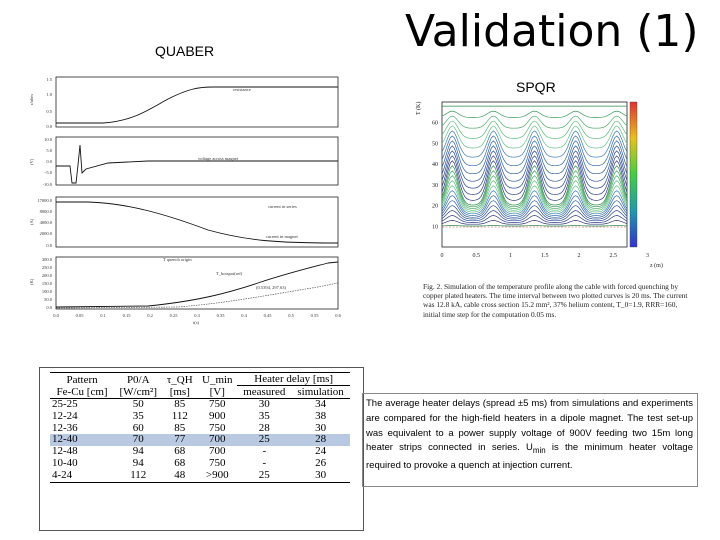  What do you see at coordinates (200, 428) in the screenshot?
I see `table-row: 12-36 60 85 750 28 30` at bounding box center [200, 428].